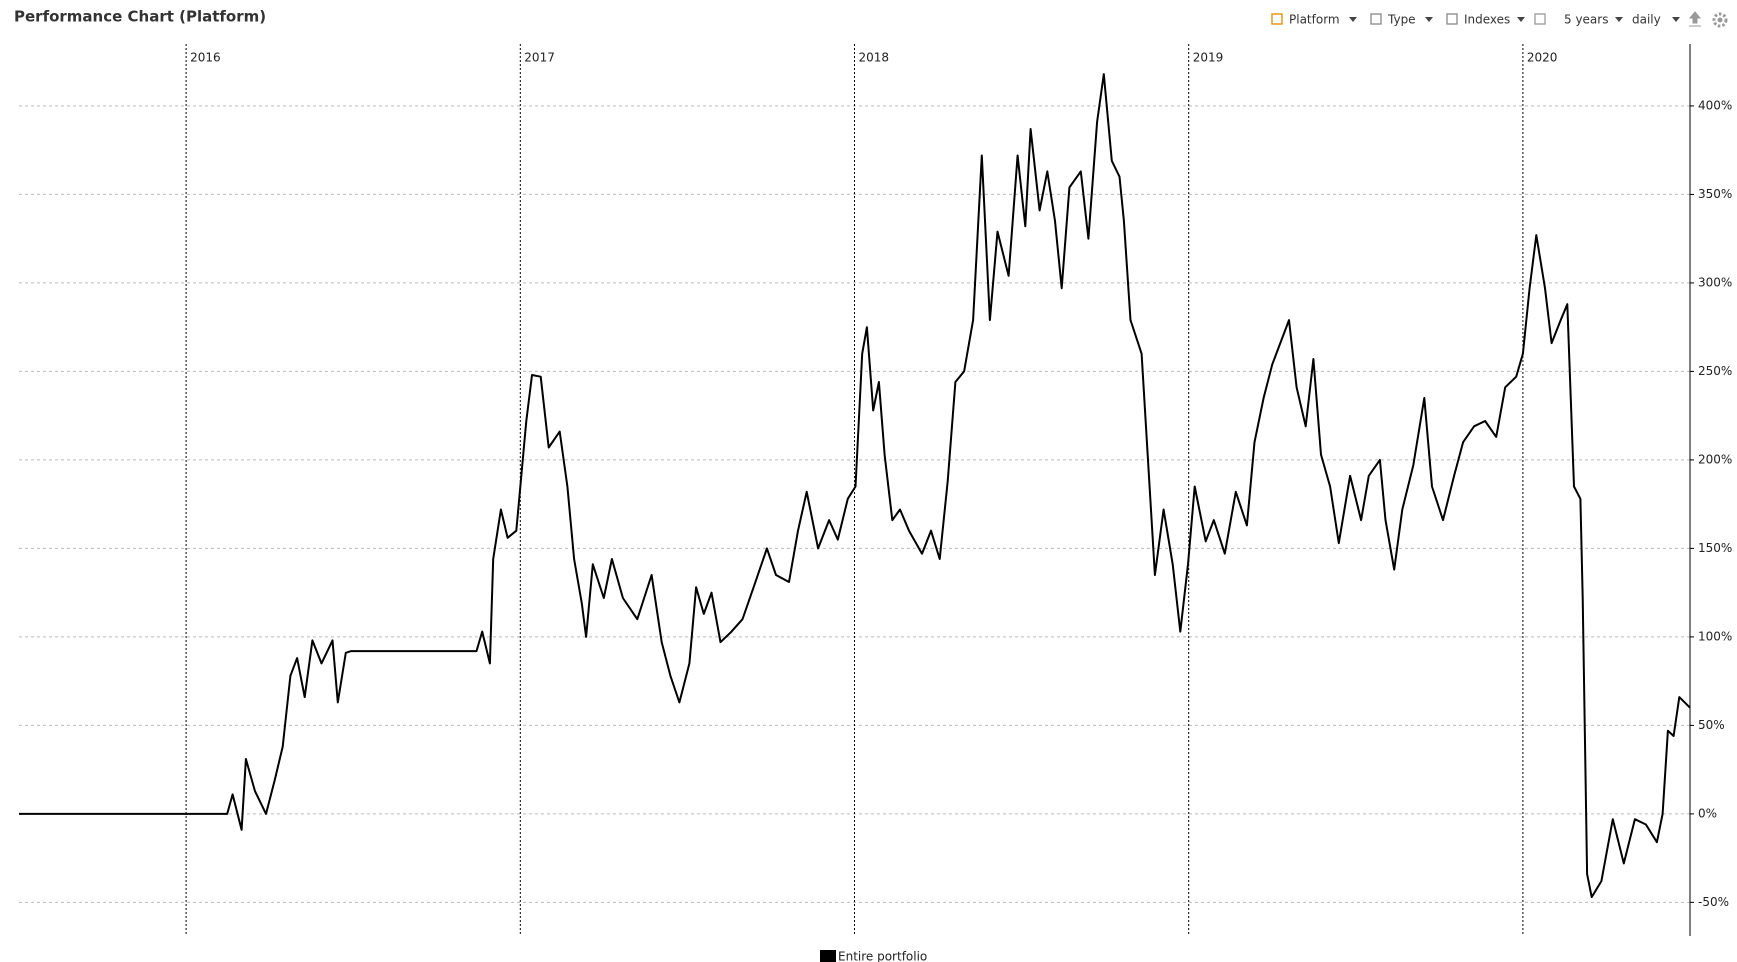 This screenshot has width=1737, height=962. I want to click on y-tick-label: 100%, so click(1715, 636).